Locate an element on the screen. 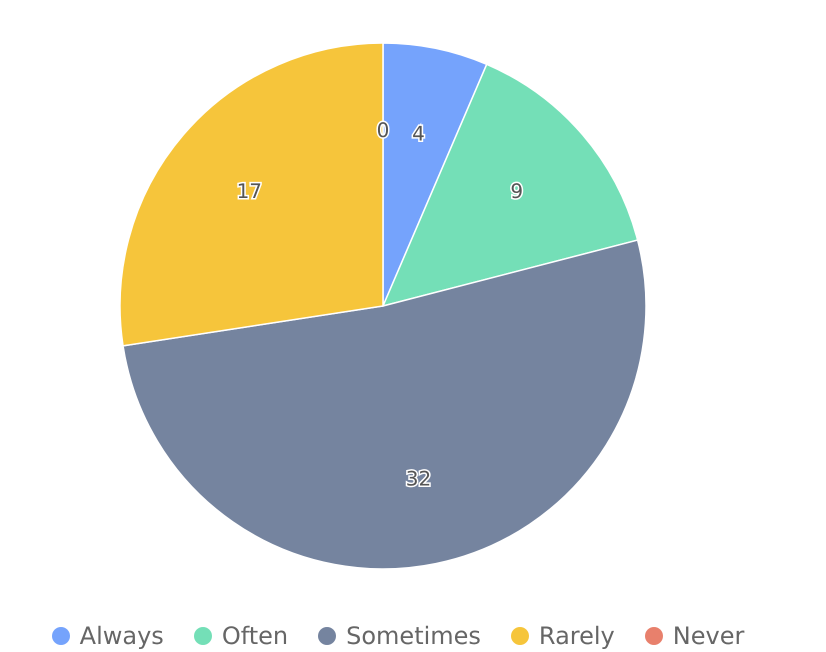 The width and height of the screenshot is (826, 652). data-label: 32 is located at coordinates (419, 478).